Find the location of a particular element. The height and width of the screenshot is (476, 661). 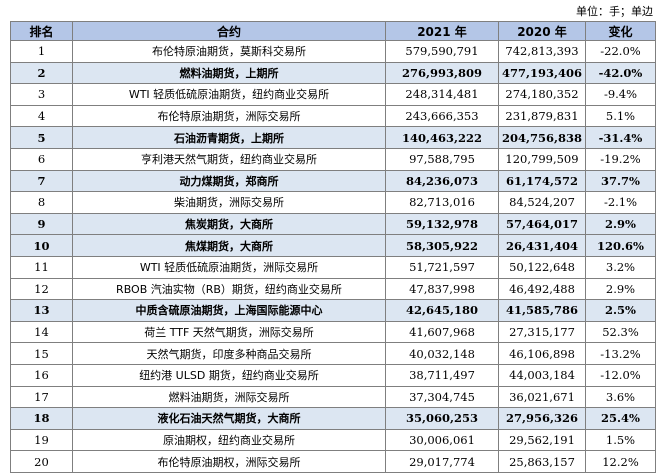

volume-2021-cell: 58,305,922 is located at coordinates (442, 245).